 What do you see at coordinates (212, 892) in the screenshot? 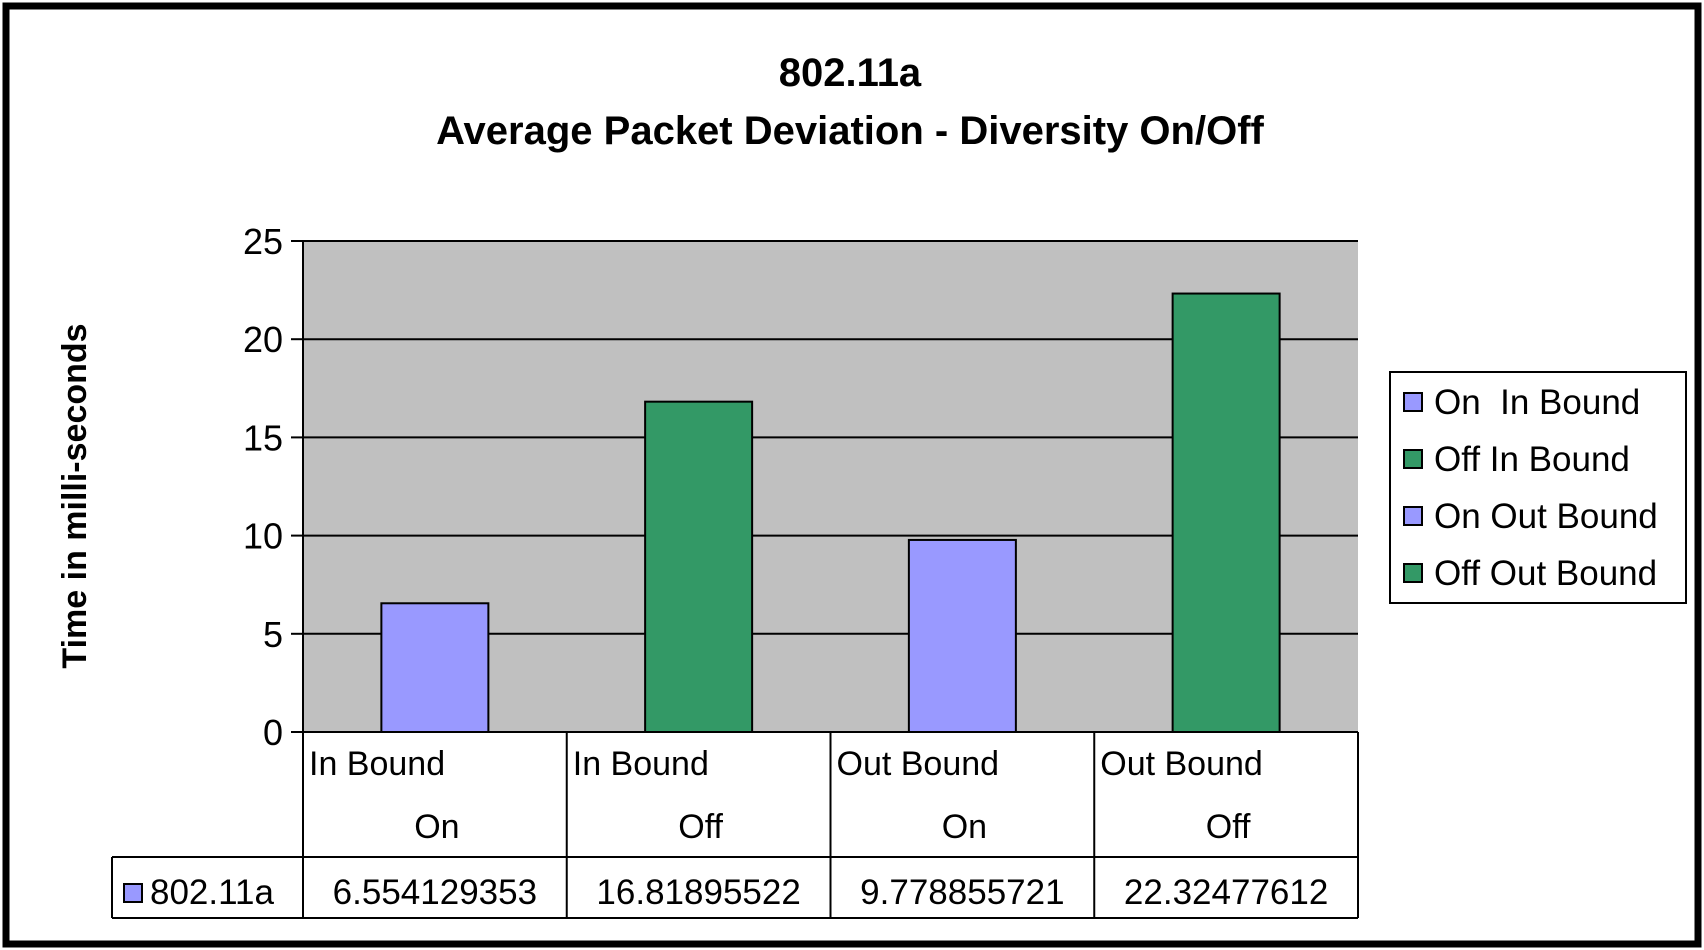
I see `table-series-name: 802.11a` at bounding box center [212, 892].